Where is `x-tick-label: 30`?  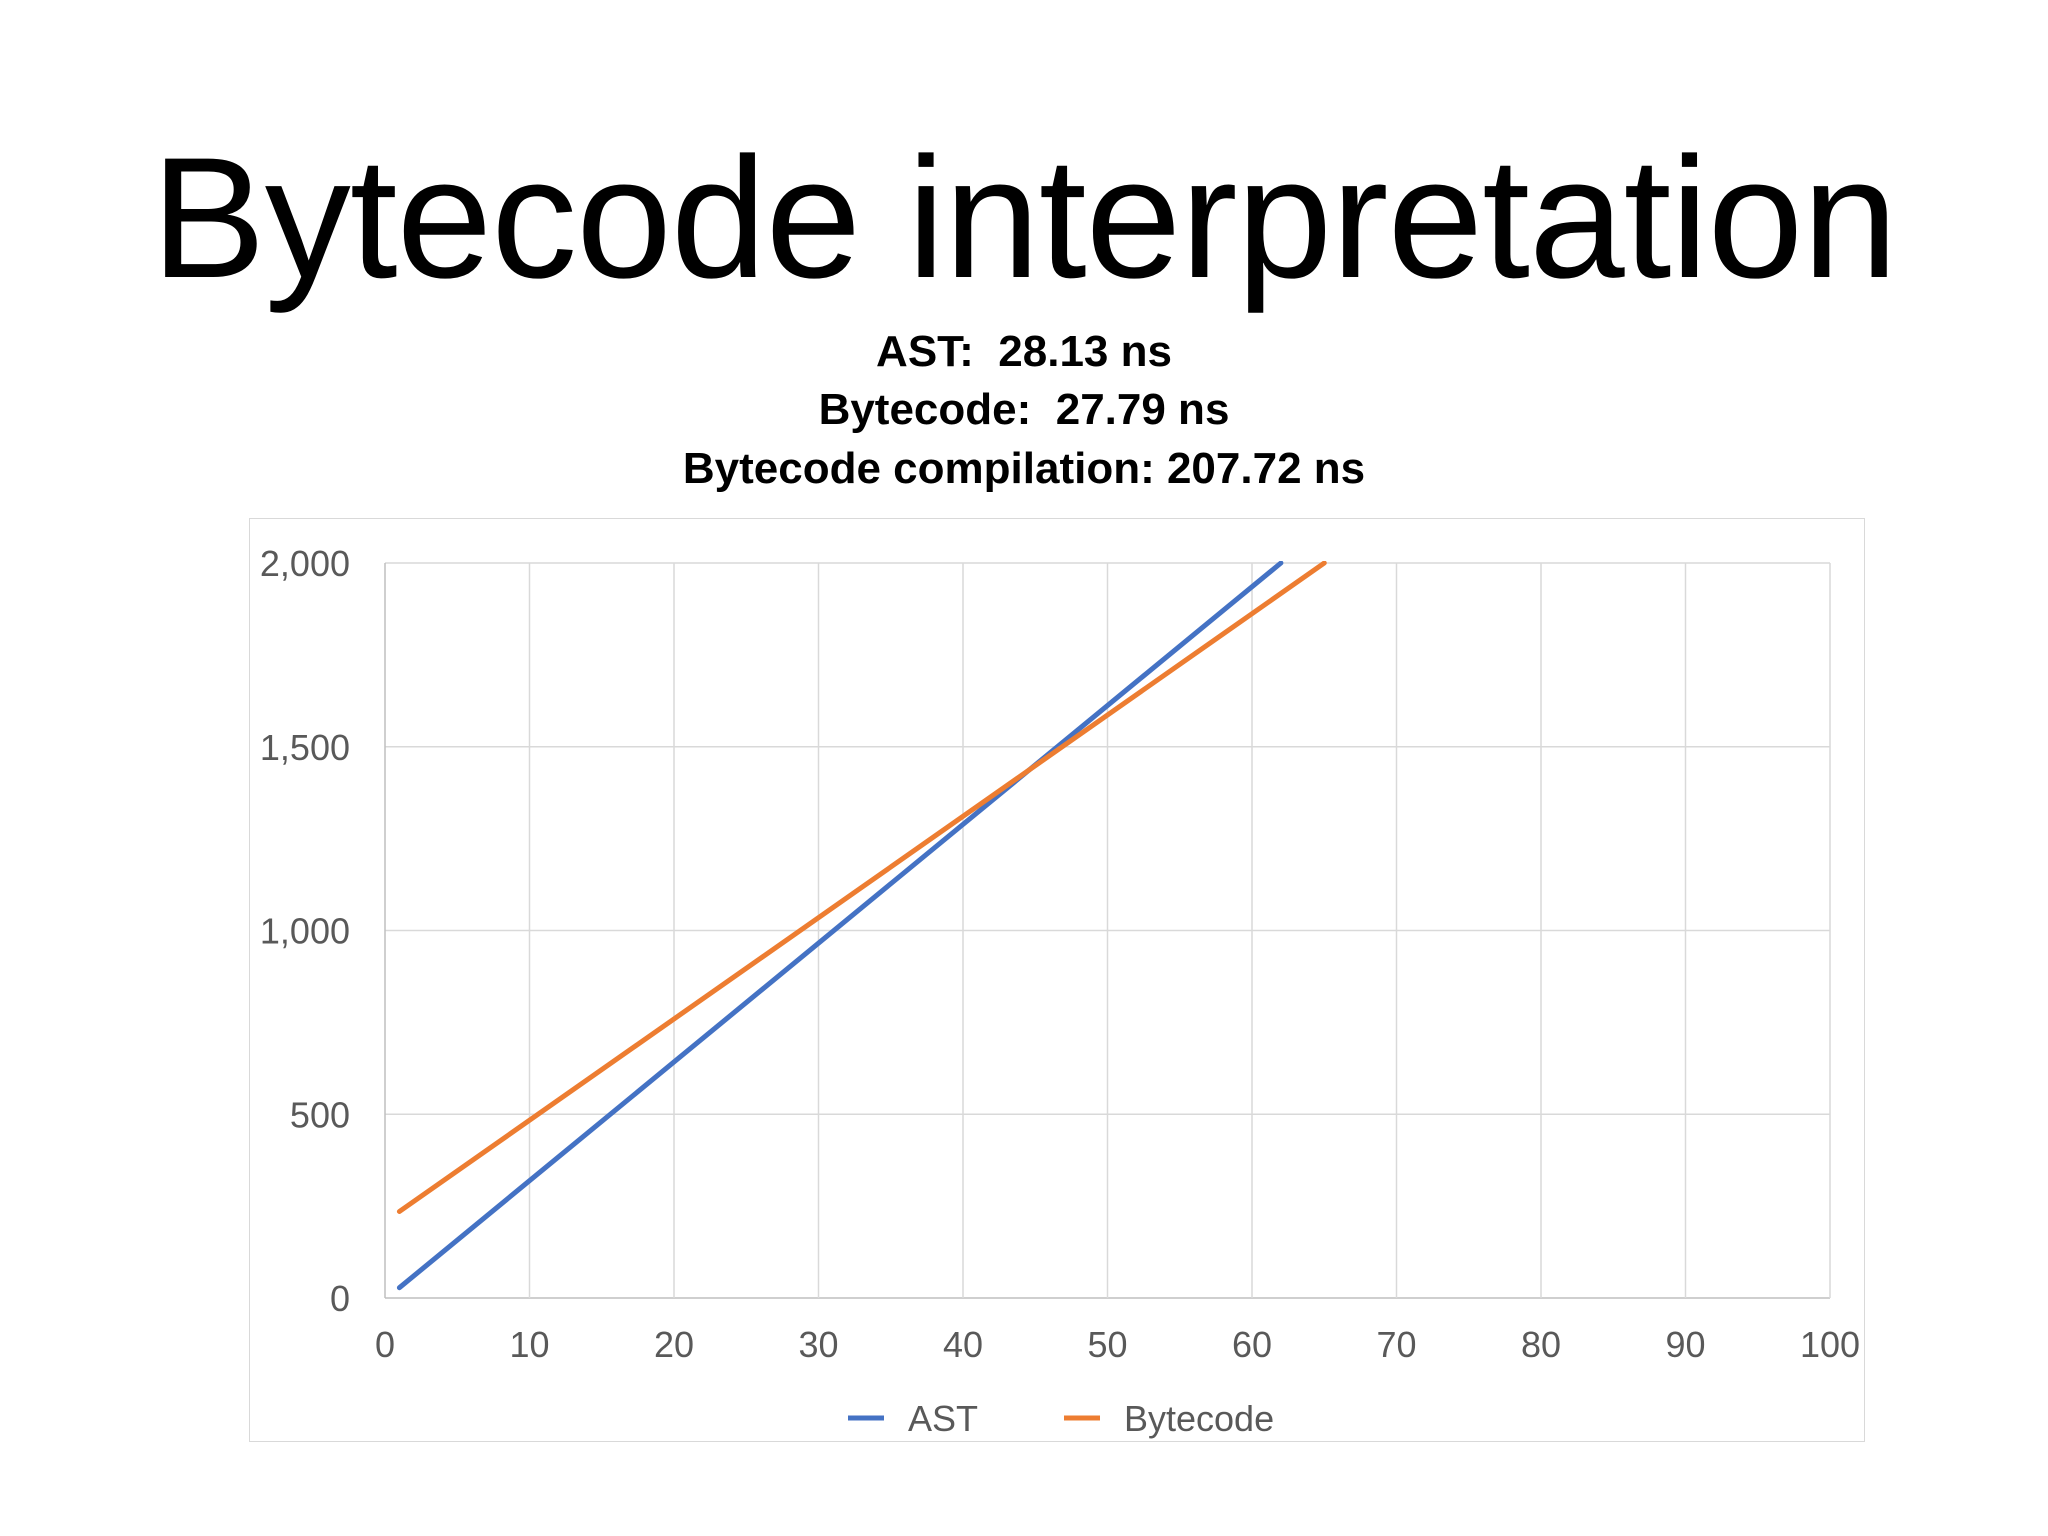 x-tick-label: 30 is located at coordinates (818, 1344).